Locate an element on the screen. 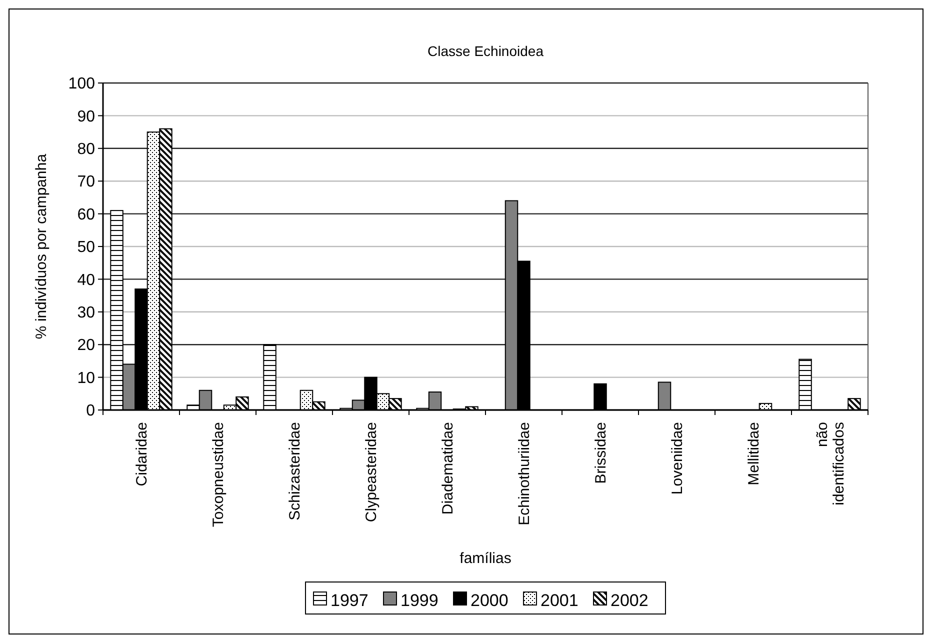 The image size is (932, 643). y-axis-title: % indivíduos por campanha is located at coordinates (41, 246).